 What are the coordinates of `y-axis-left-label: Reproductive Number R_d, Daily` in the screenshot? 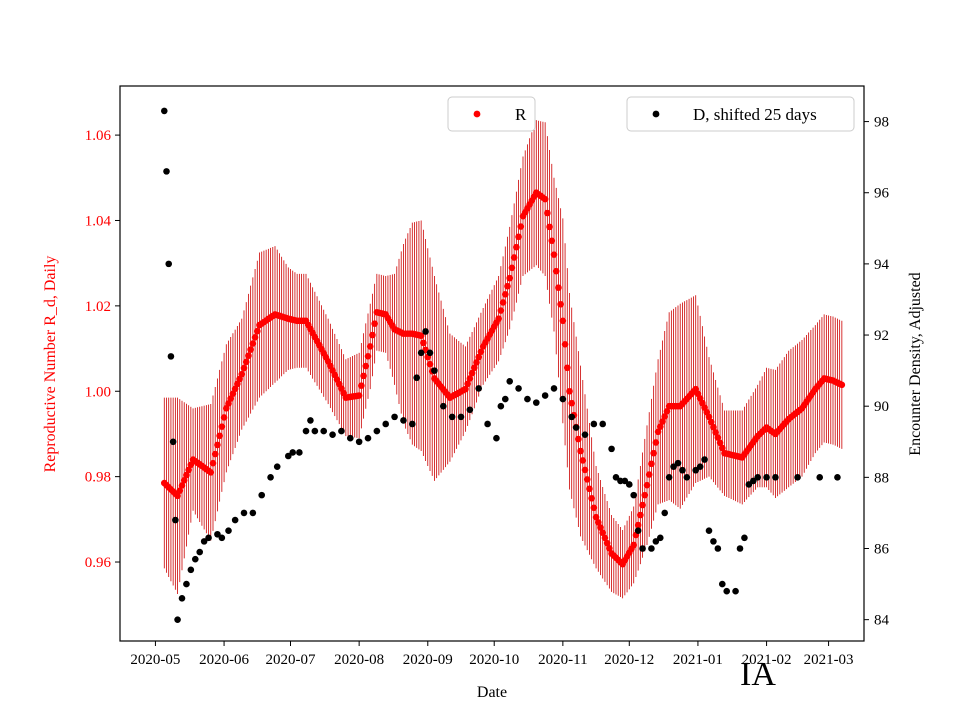 It's located at (50, 364).